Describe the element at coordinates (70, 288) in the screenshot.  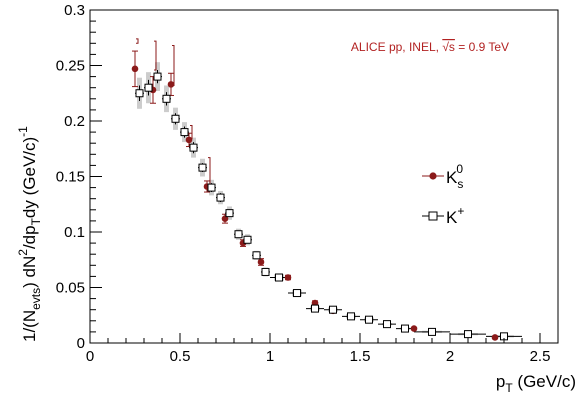
I see `y-tick-label: 0.05` at that location.